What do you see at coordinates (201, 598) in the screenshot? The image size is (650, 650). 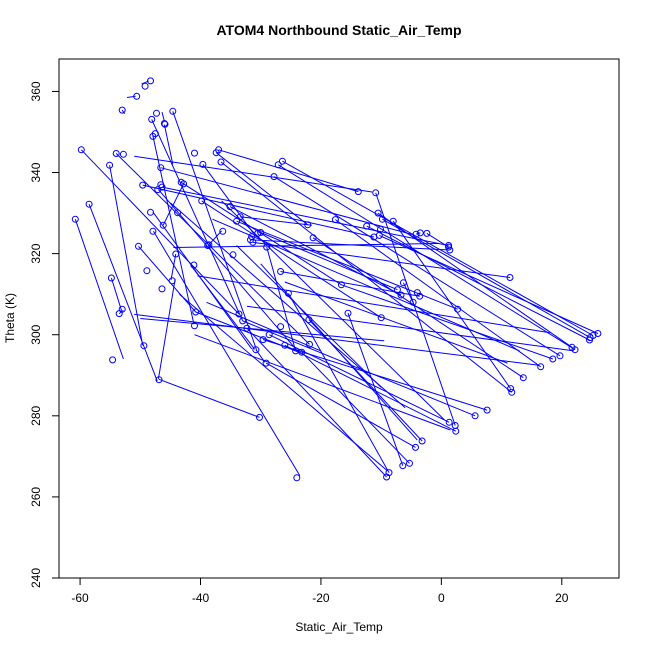 I see `x-tick-label: -40` at bounding box center [201, 598].